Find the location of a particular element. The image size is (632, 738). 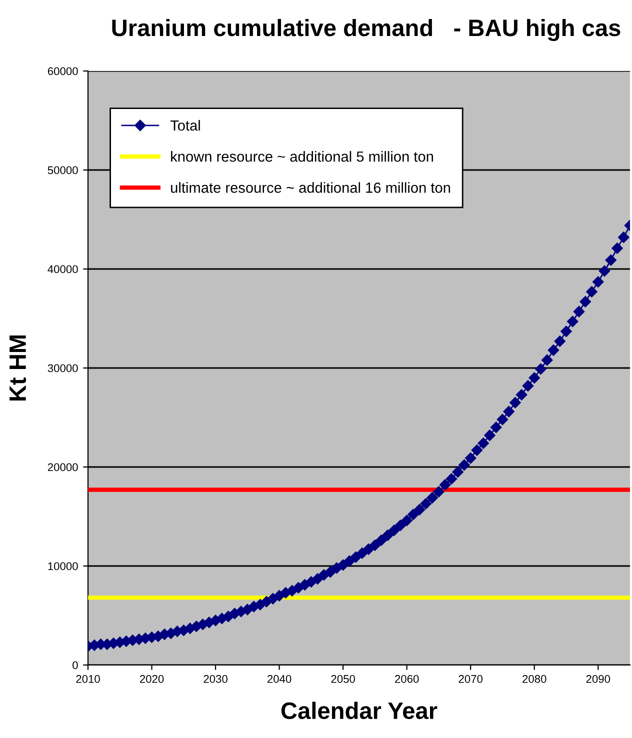

y-tick-label: 10000 is located at coordinates (63, 566).